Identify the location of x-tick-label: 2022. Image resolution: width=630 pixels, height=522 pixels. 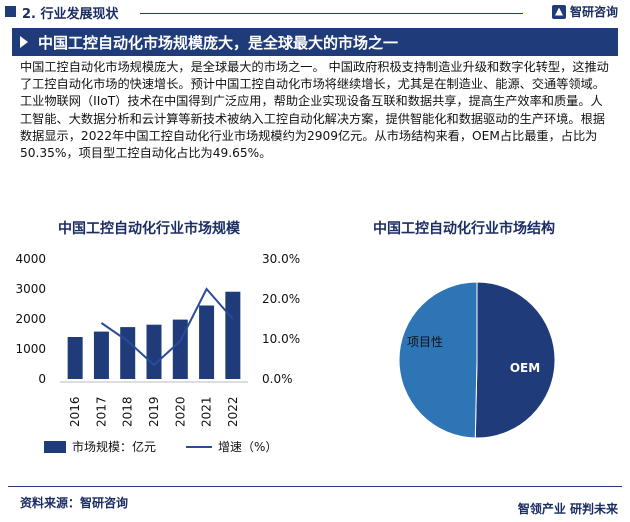
(233, 411).